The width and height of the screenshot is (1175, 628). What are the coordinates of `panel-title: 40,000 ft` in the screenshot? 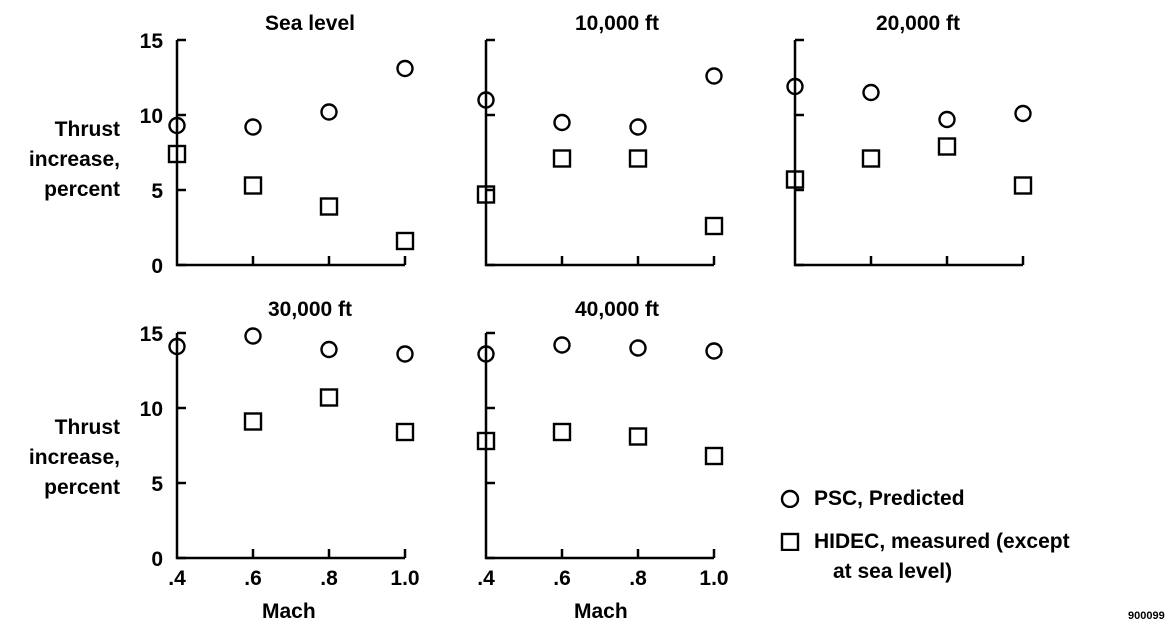 It's located at (617, 309).